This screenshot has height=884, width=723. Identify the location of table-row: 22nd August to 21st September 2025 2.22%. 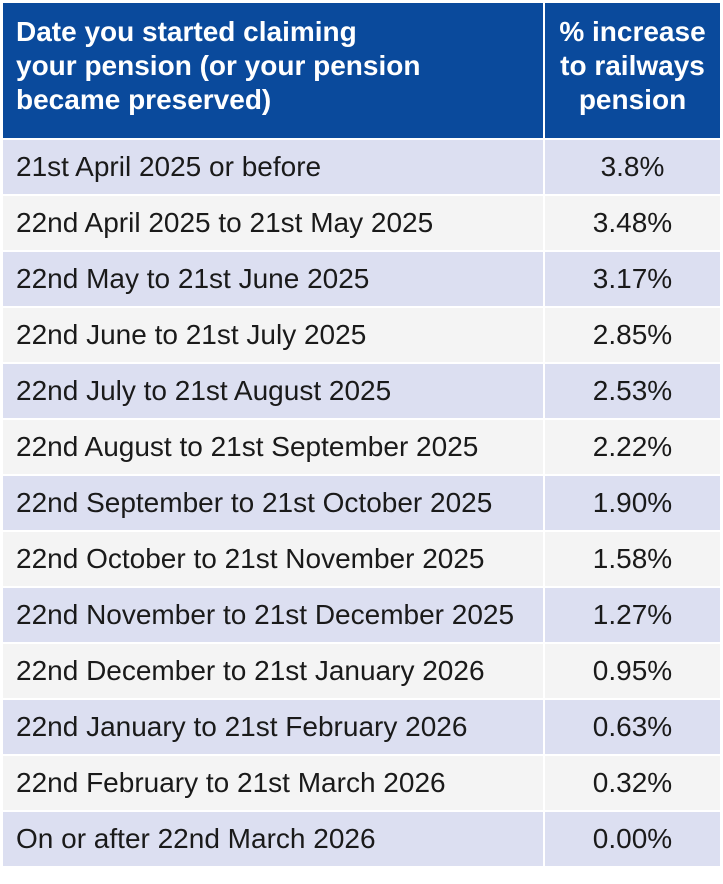
(361, 447).